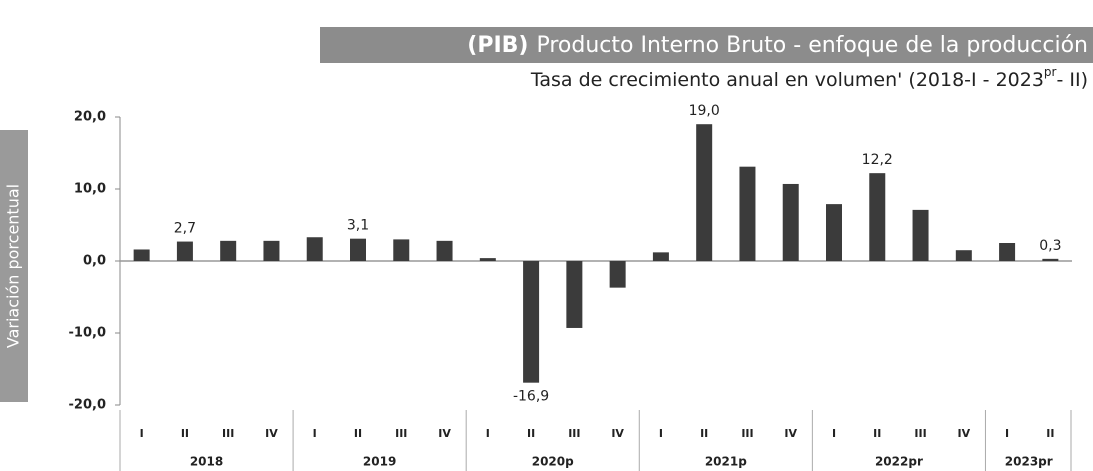  I want to click on y-tick-label: 10,0, so click(90, 189).